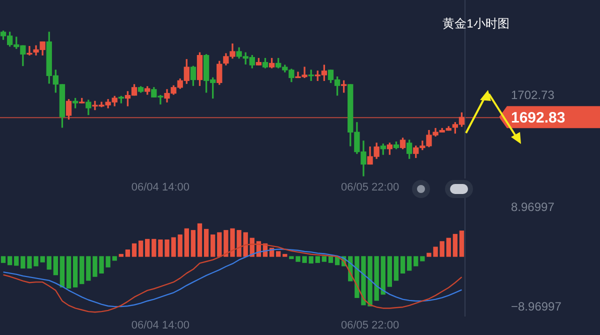 The image size is (600, 335). I want to click on text: 黄金1小时图, so click(476, 23).